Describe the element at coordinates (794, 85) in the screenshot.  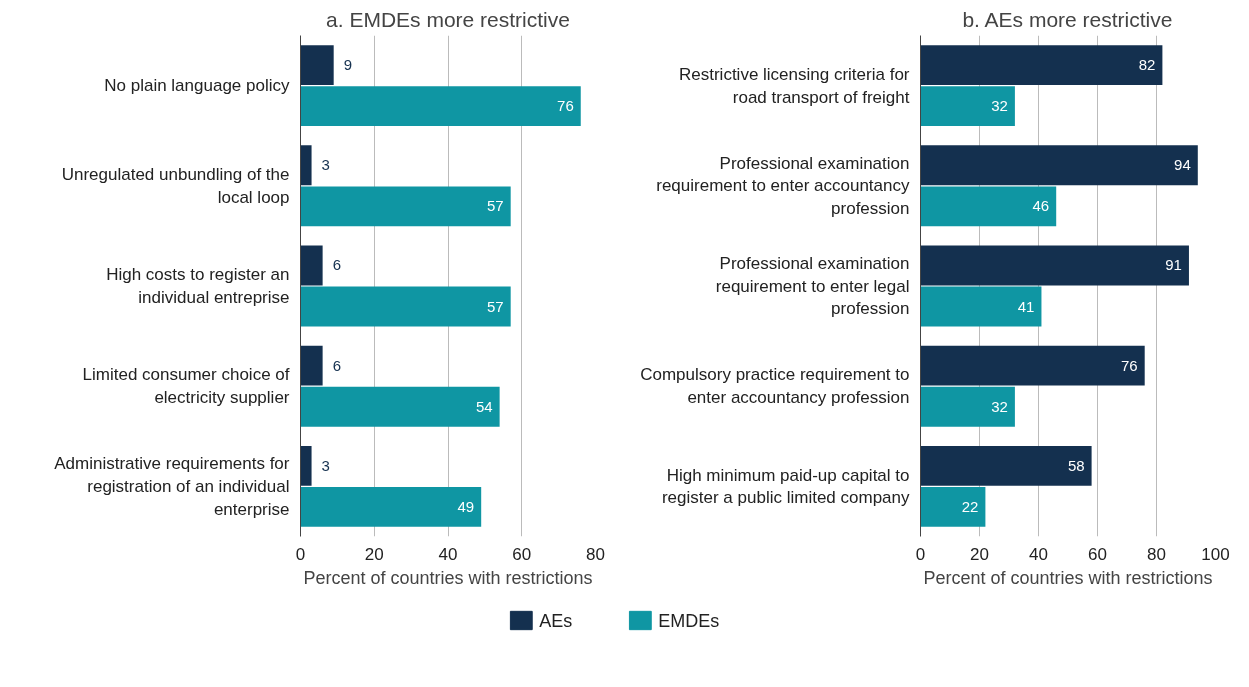
I see `y-tick-label: Restrictive licensing criteria for road transport of freight` at that location.